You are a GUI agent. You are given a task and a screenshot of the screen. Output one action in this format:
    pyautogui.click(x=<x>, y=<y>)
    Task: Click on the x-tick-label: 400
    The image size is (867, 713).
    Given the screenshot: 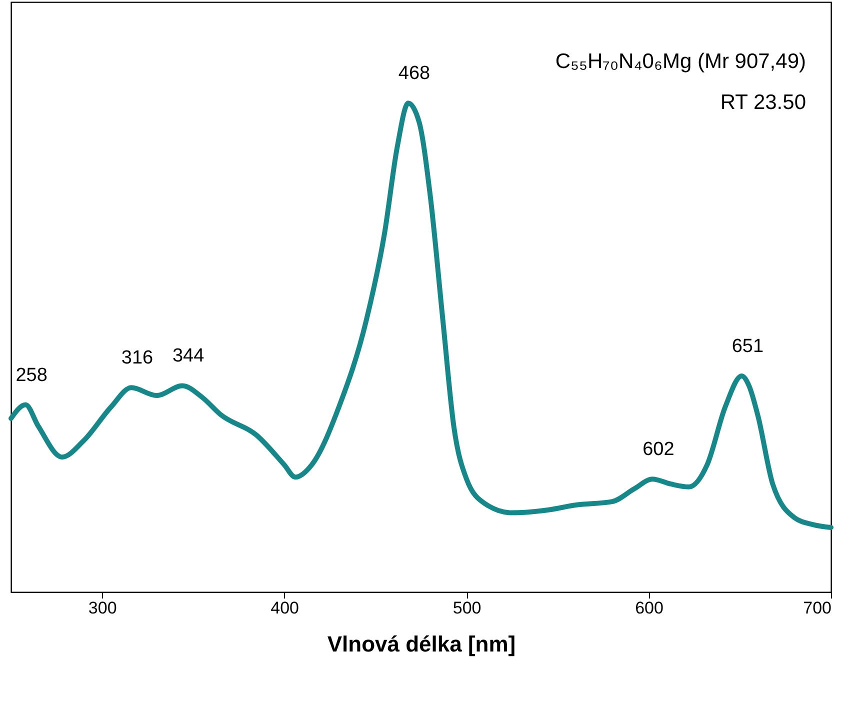 What is the action you would take?
    pyautogui.click(x=285, y=608)
    